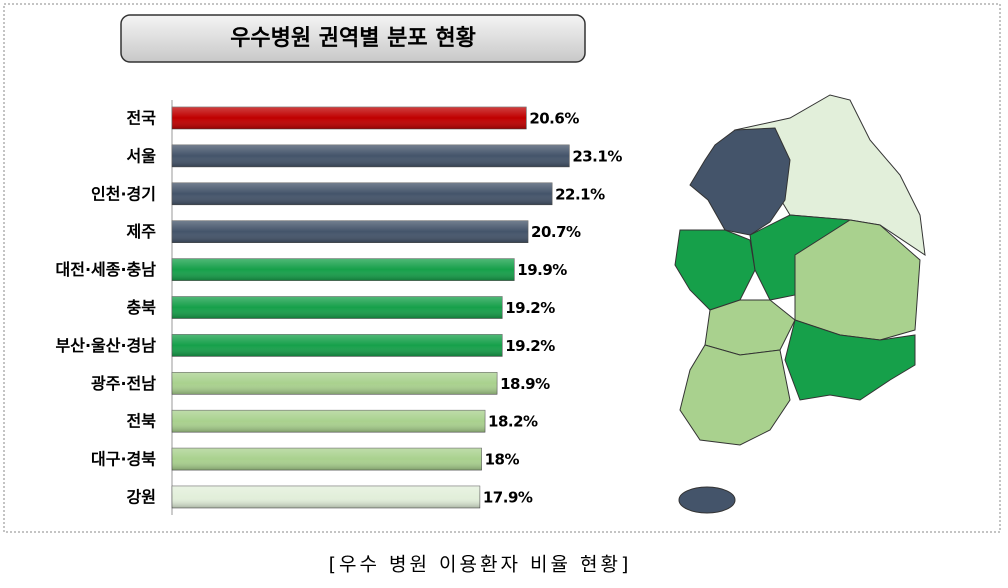  I want to click on value-label: 20.7%, so click(556, 232).